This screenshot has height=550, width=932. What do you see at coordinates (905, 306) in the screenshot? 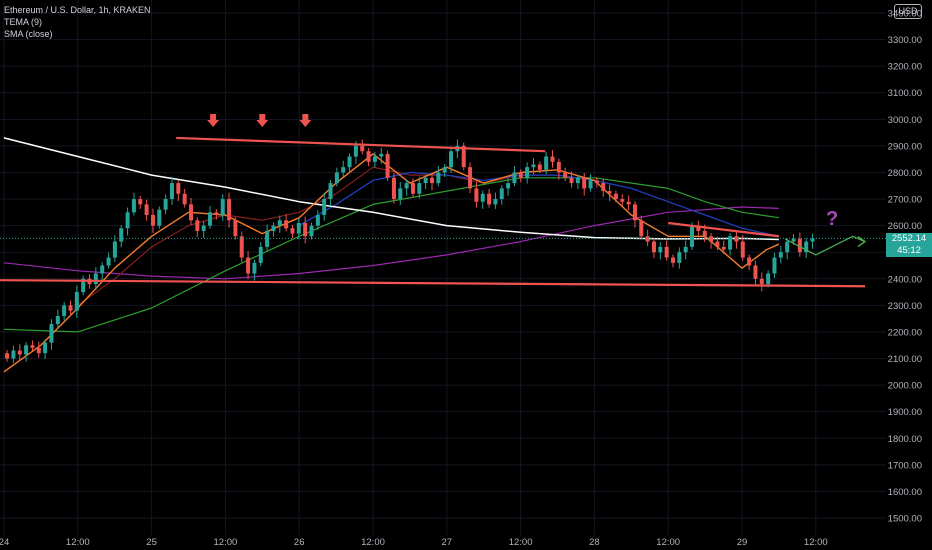
I see `y-tick-label: 2300.00` at bounding box center [905, 306].